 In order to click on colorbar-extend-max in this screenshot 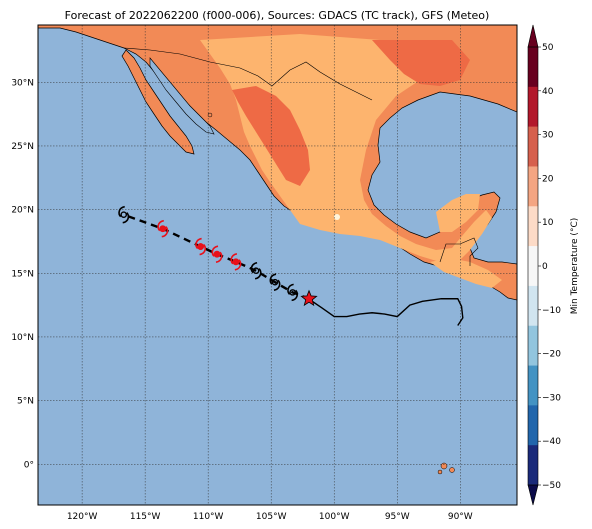, I will do `click(533, 36)`.